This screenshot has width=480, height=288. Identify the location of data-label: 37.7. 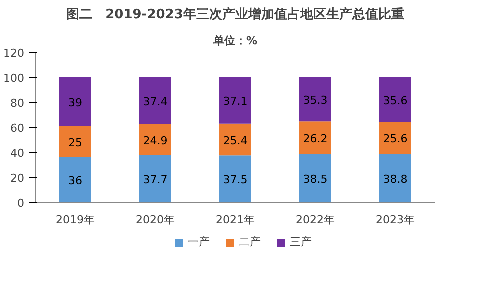
(155, 179).